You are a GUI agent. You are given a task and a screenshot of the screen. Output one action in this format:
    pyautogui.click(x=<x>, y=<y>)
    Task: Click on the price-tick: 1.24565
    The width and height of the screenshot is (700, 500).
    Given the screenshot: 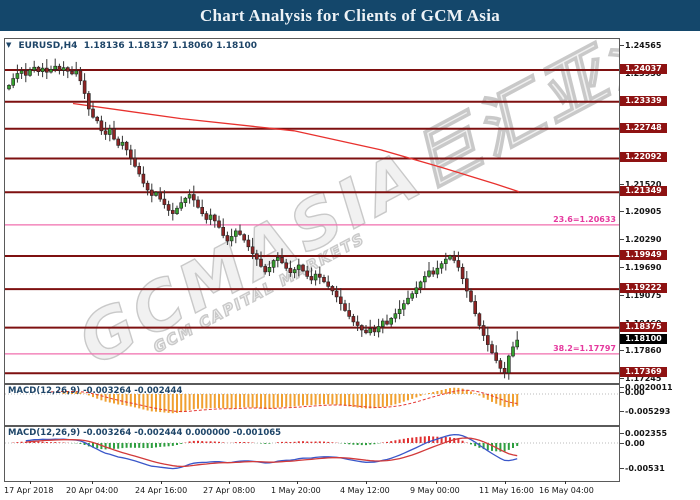 What is the action you would take?
    pyautogui.click(x=640, y=45)
    